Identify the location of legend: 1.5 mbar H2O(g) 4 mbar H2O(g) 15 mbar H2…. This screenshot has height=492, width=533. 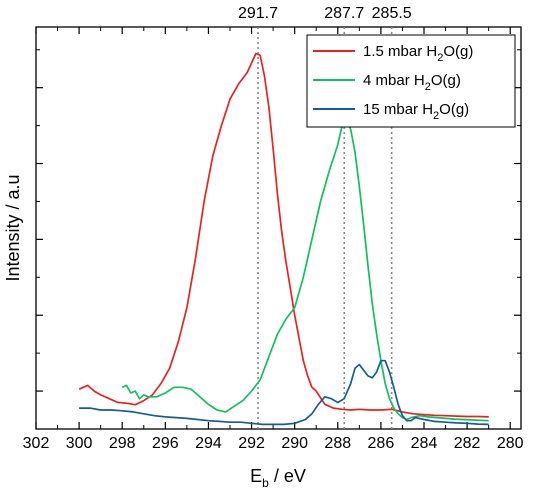
(411, 81).